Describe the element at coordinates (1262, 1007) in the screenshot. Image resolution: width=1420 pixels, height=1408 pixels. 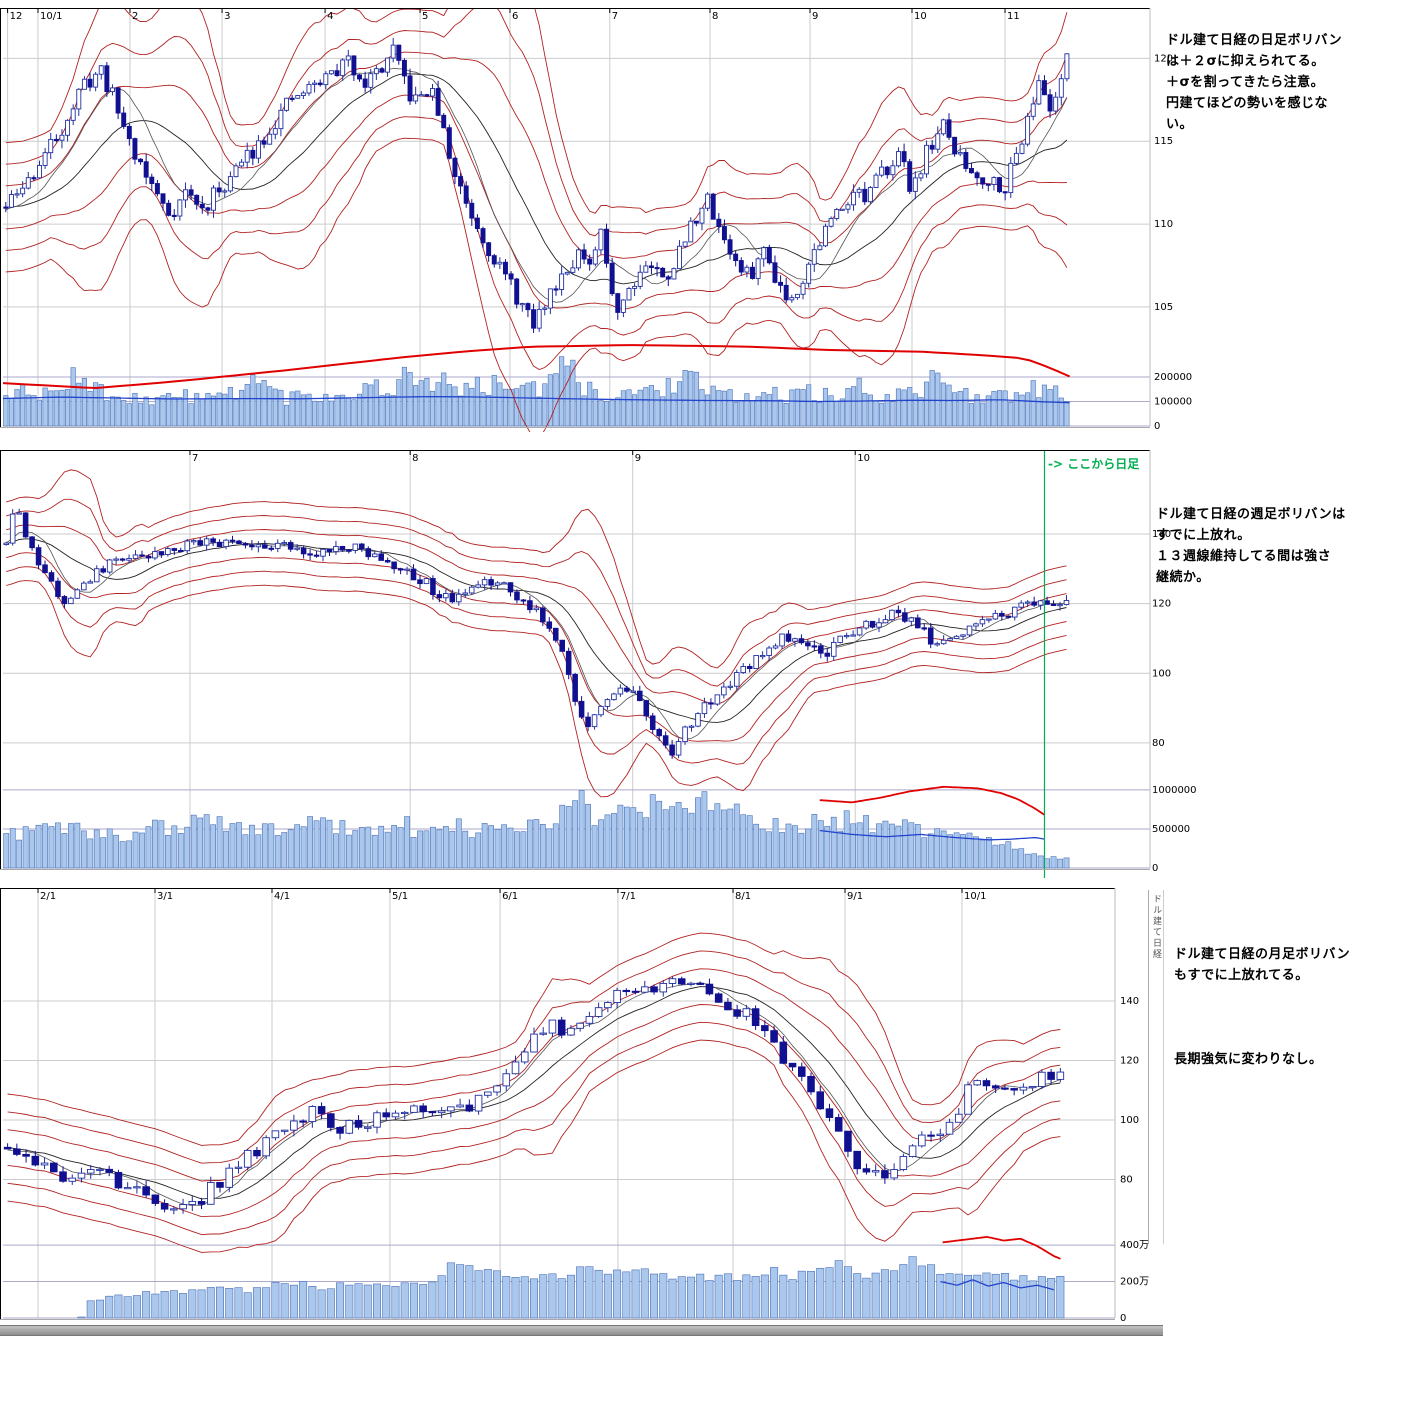
I see `monthly-annotation: ドル建て日経の月足ボリバン もすでに上放れてる。 長期強気に変わりなし。` at that location.